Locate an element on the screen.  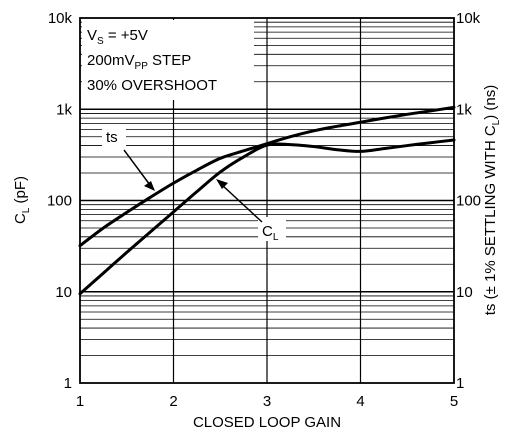
y-ticks-left: 1 10 100 1k 10k is located at coordinates (60, 201).